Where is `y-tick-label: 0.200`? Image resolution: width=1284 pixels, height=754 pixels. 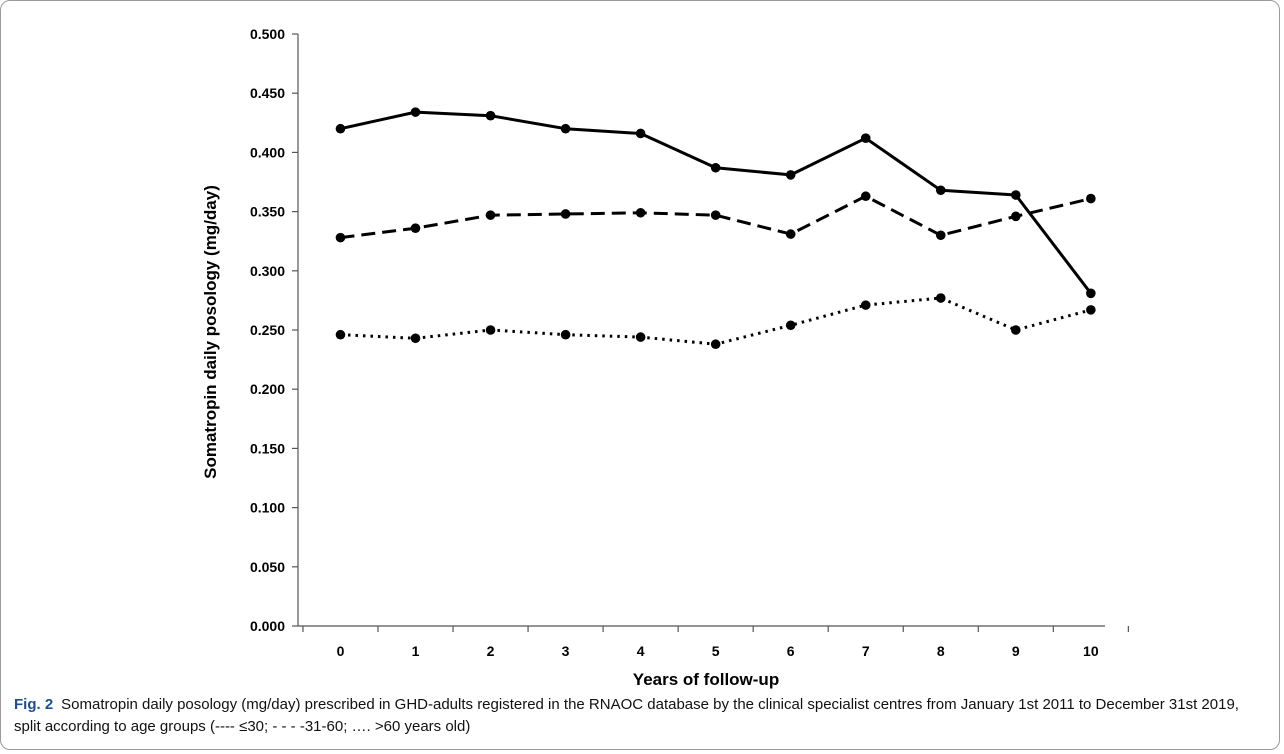 y-tick-label: 0.200 is located at coordinates (267, 389).